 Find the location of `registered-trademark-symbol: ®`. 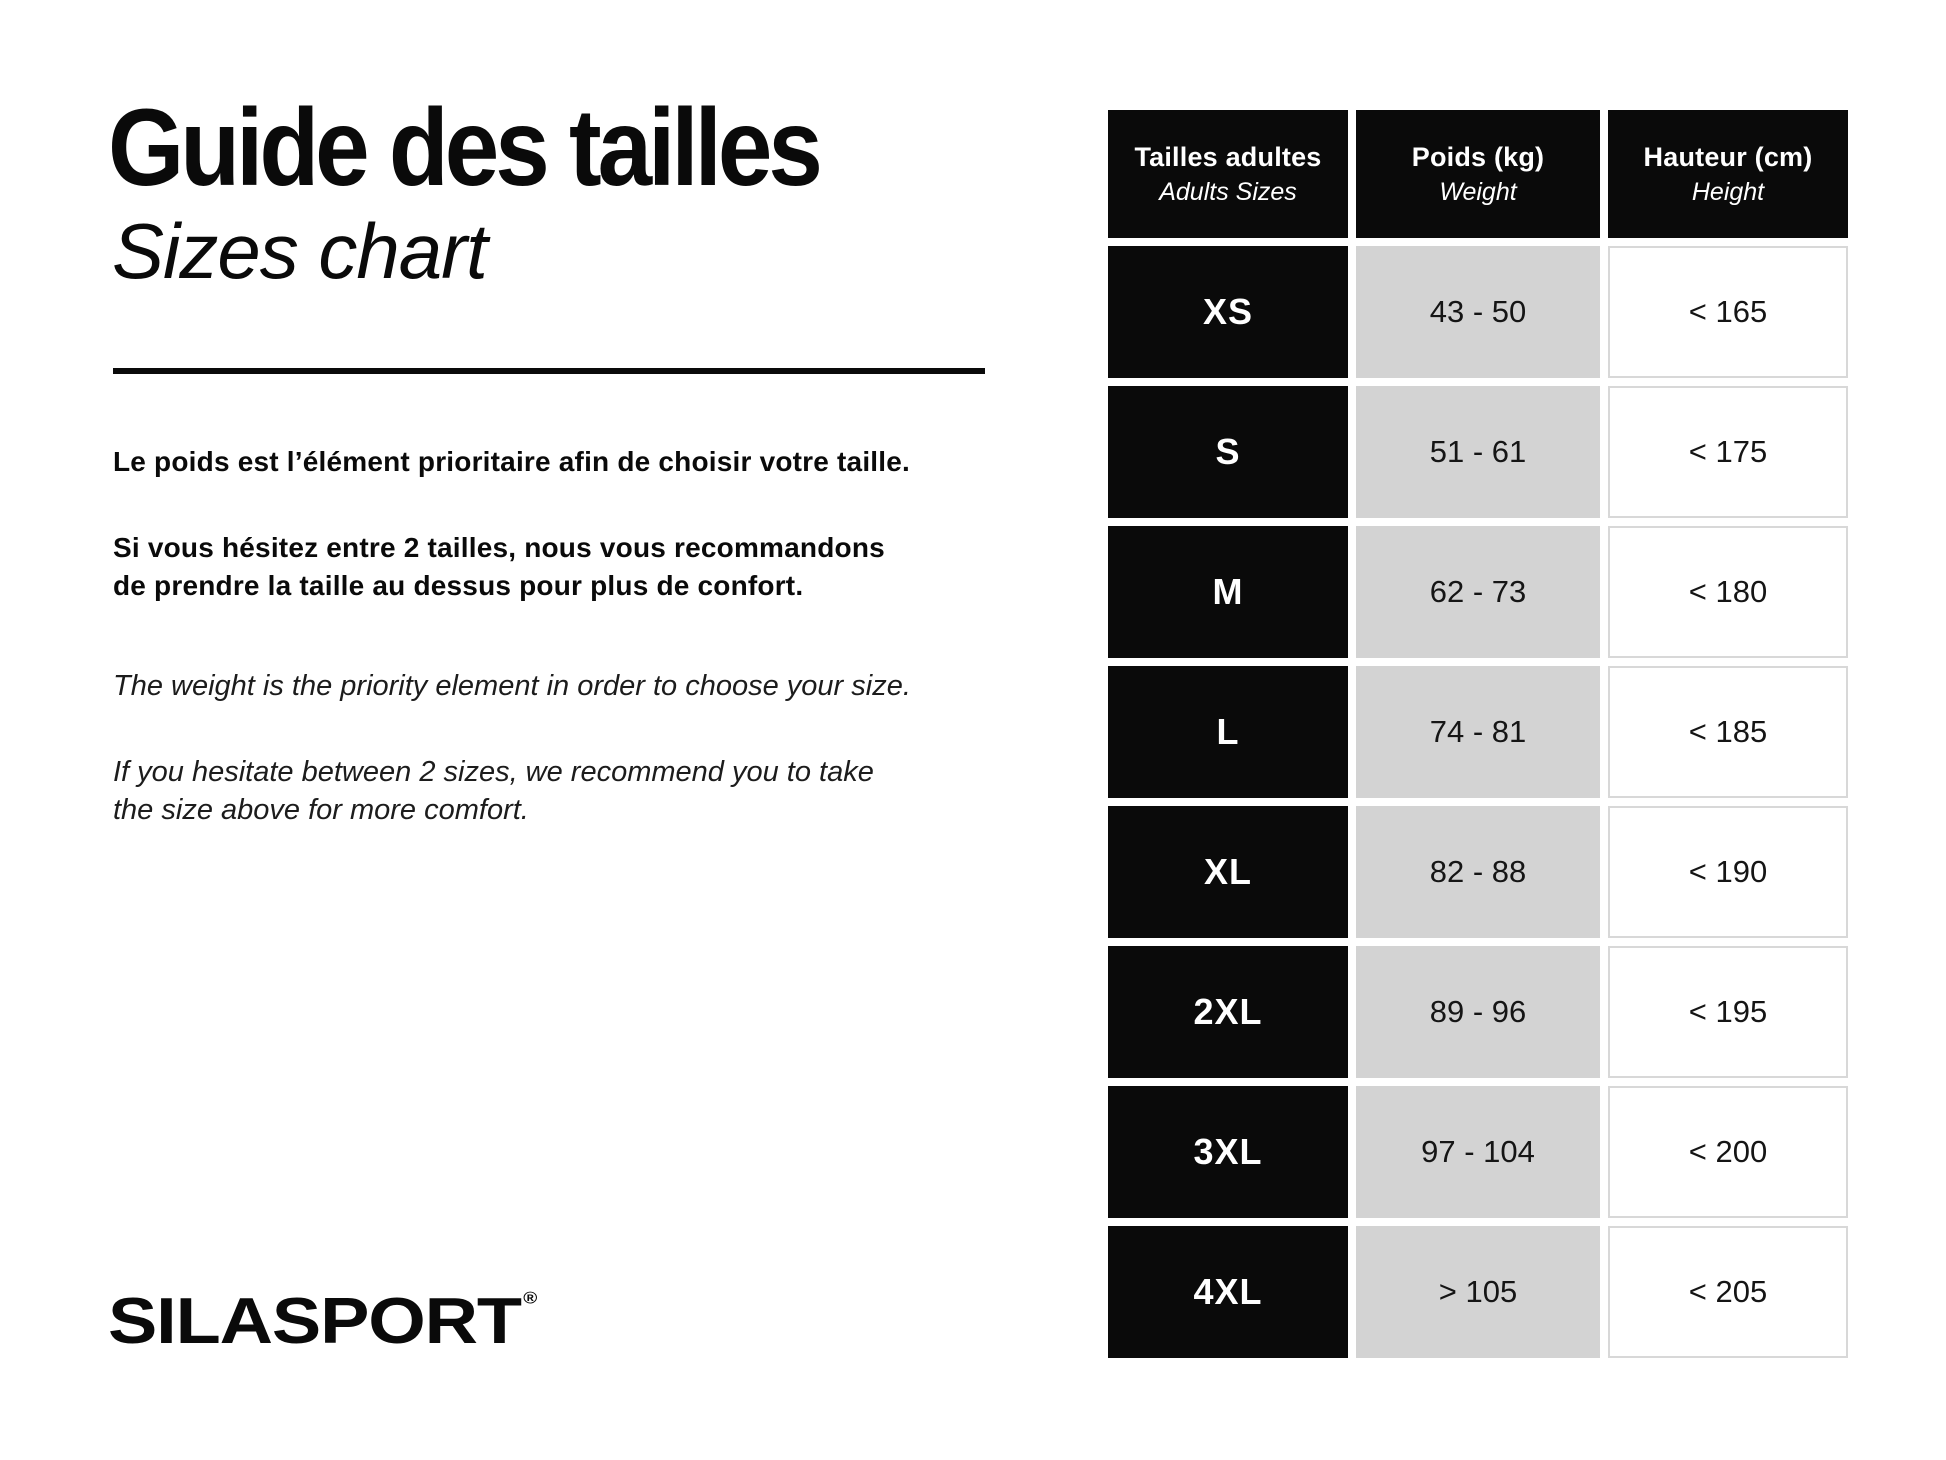

registered-trademark-symbol: ® is located at coordinates (530, 1298).